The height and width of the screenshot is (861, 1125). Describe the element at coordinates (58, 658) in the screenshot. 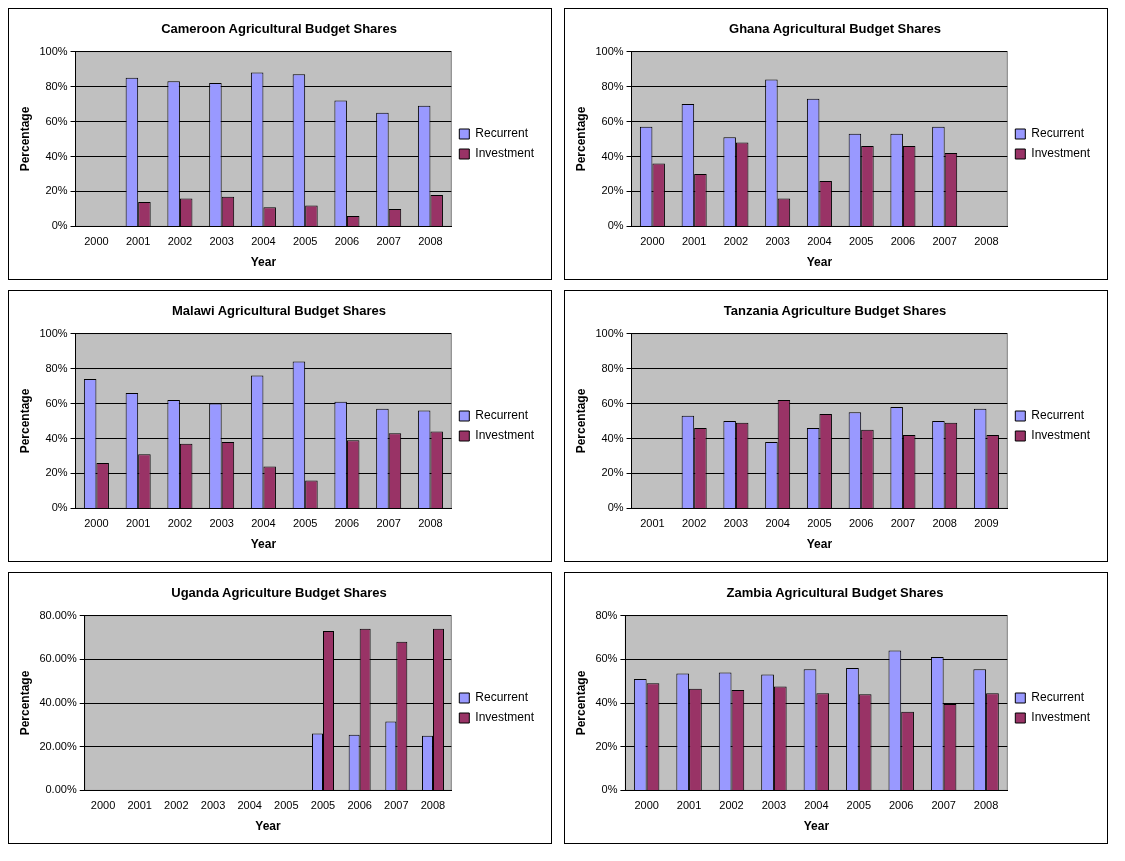

I see `y-tick-label: 60.00%` at that location.